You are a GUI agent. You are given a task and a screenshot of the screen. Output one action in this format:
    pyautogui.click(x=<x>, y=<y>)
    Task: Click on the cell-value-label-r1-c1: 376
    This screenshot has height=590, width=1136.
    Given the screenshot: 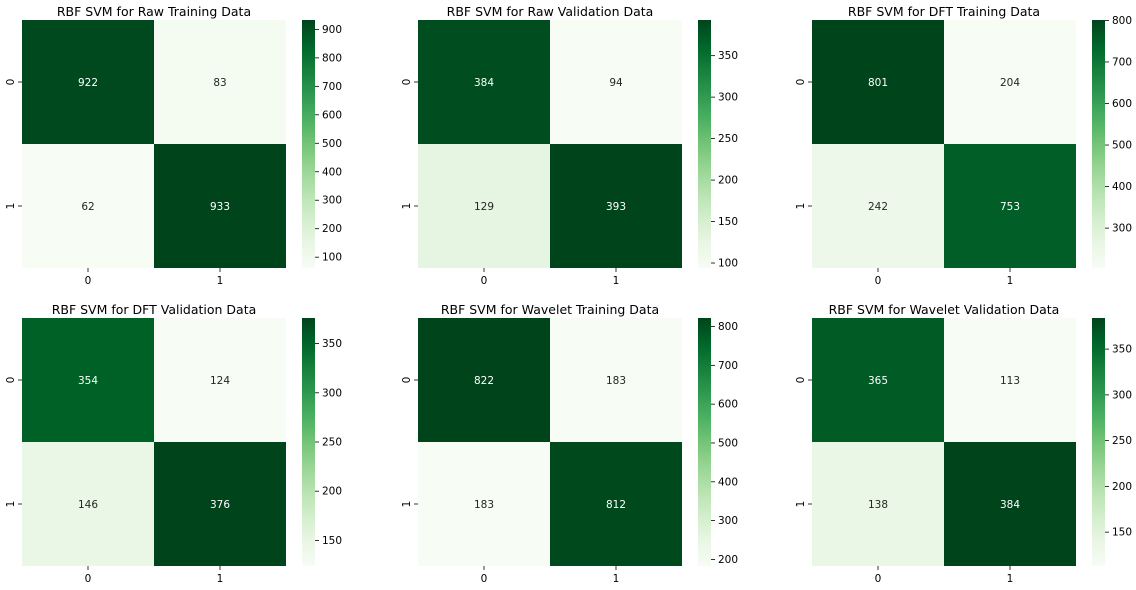 What is the action you would take?
    pyautogui.click(x=220, y=505)
    